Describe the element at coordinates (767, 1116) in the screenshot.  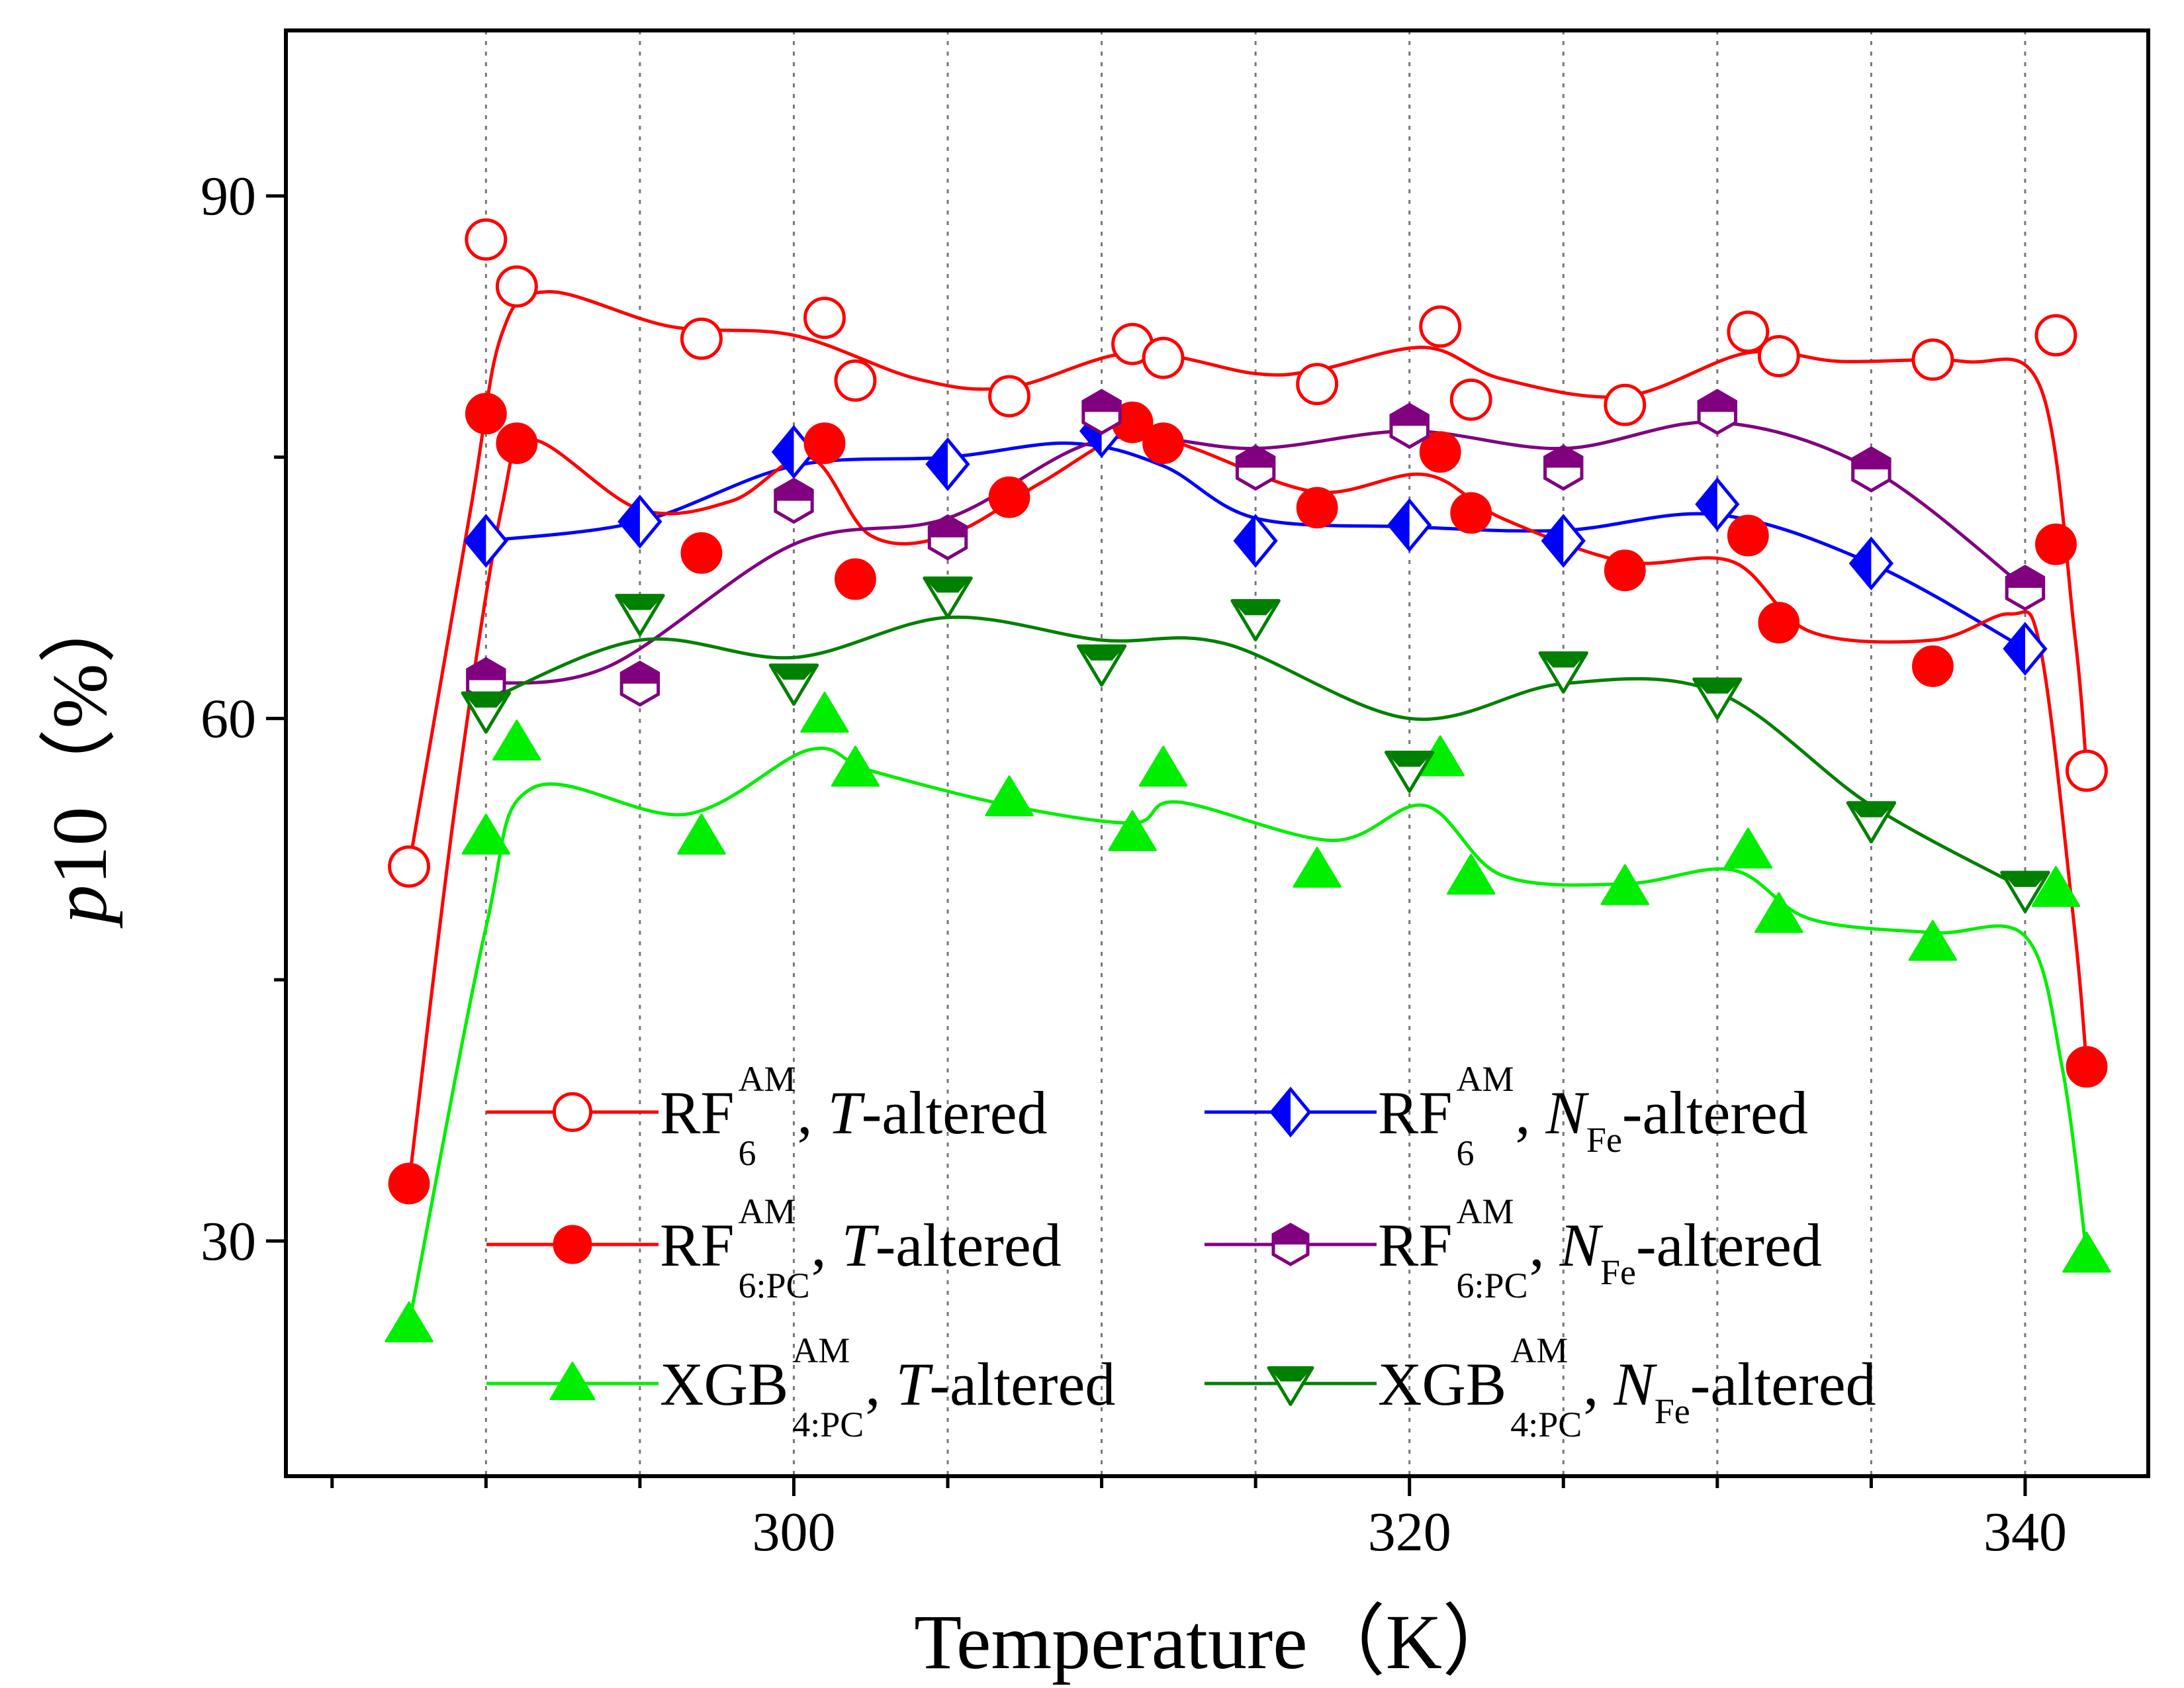
I see `legend-item-0: RF AM 6 , T-altered` at that location.